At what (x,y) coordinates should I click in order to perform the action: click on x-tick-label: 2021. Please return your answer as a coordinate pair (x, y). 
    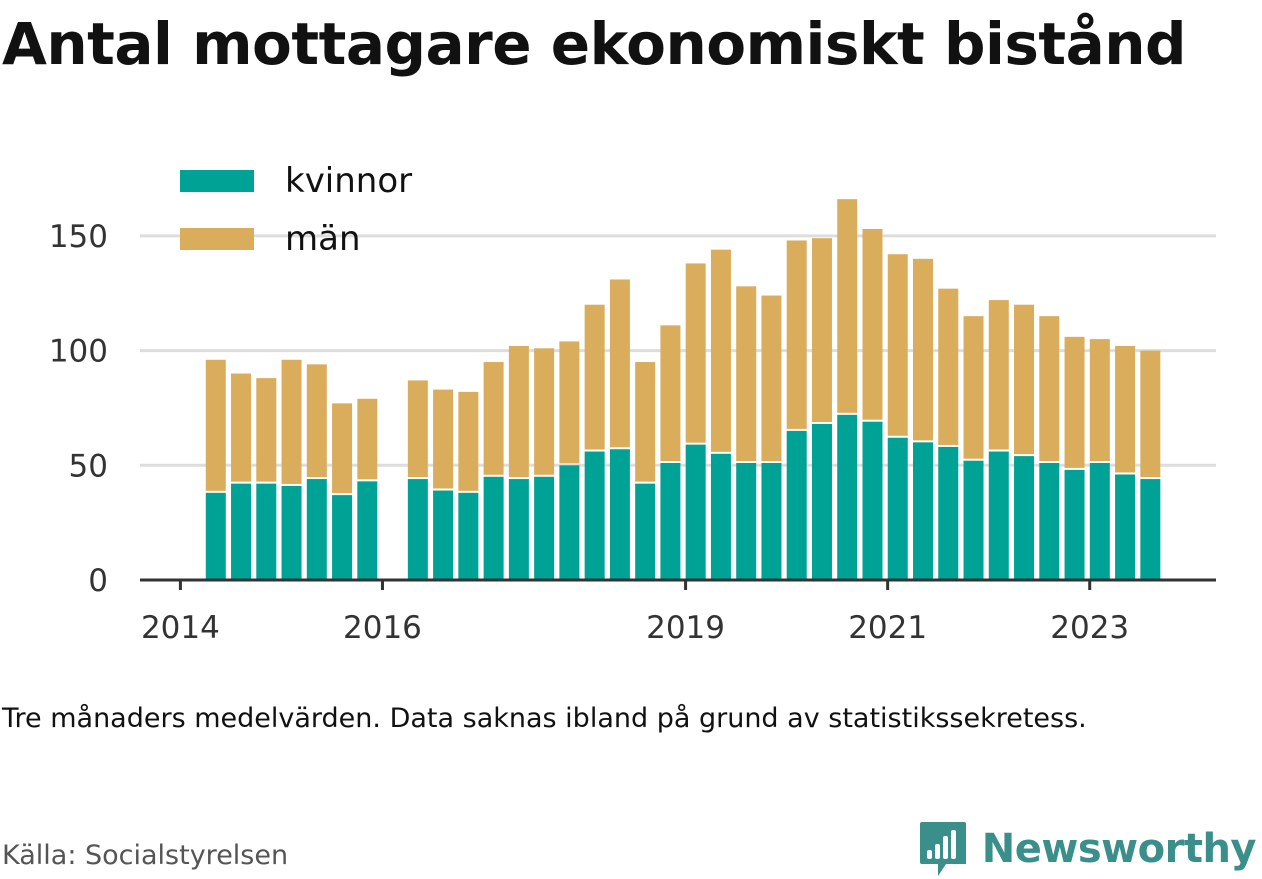
    Looking at the image, I should click on (887, 628).